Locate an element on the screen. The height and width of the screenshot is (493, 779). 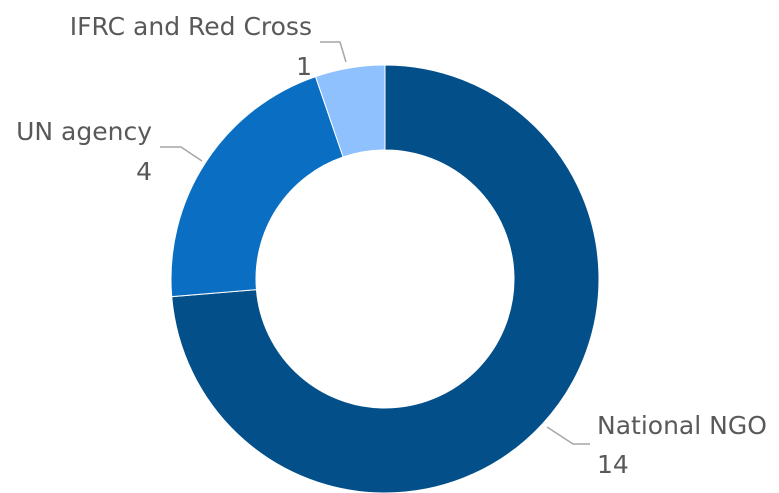
data-label-value-un-agency: 4 is located at coordinates (144, 171).